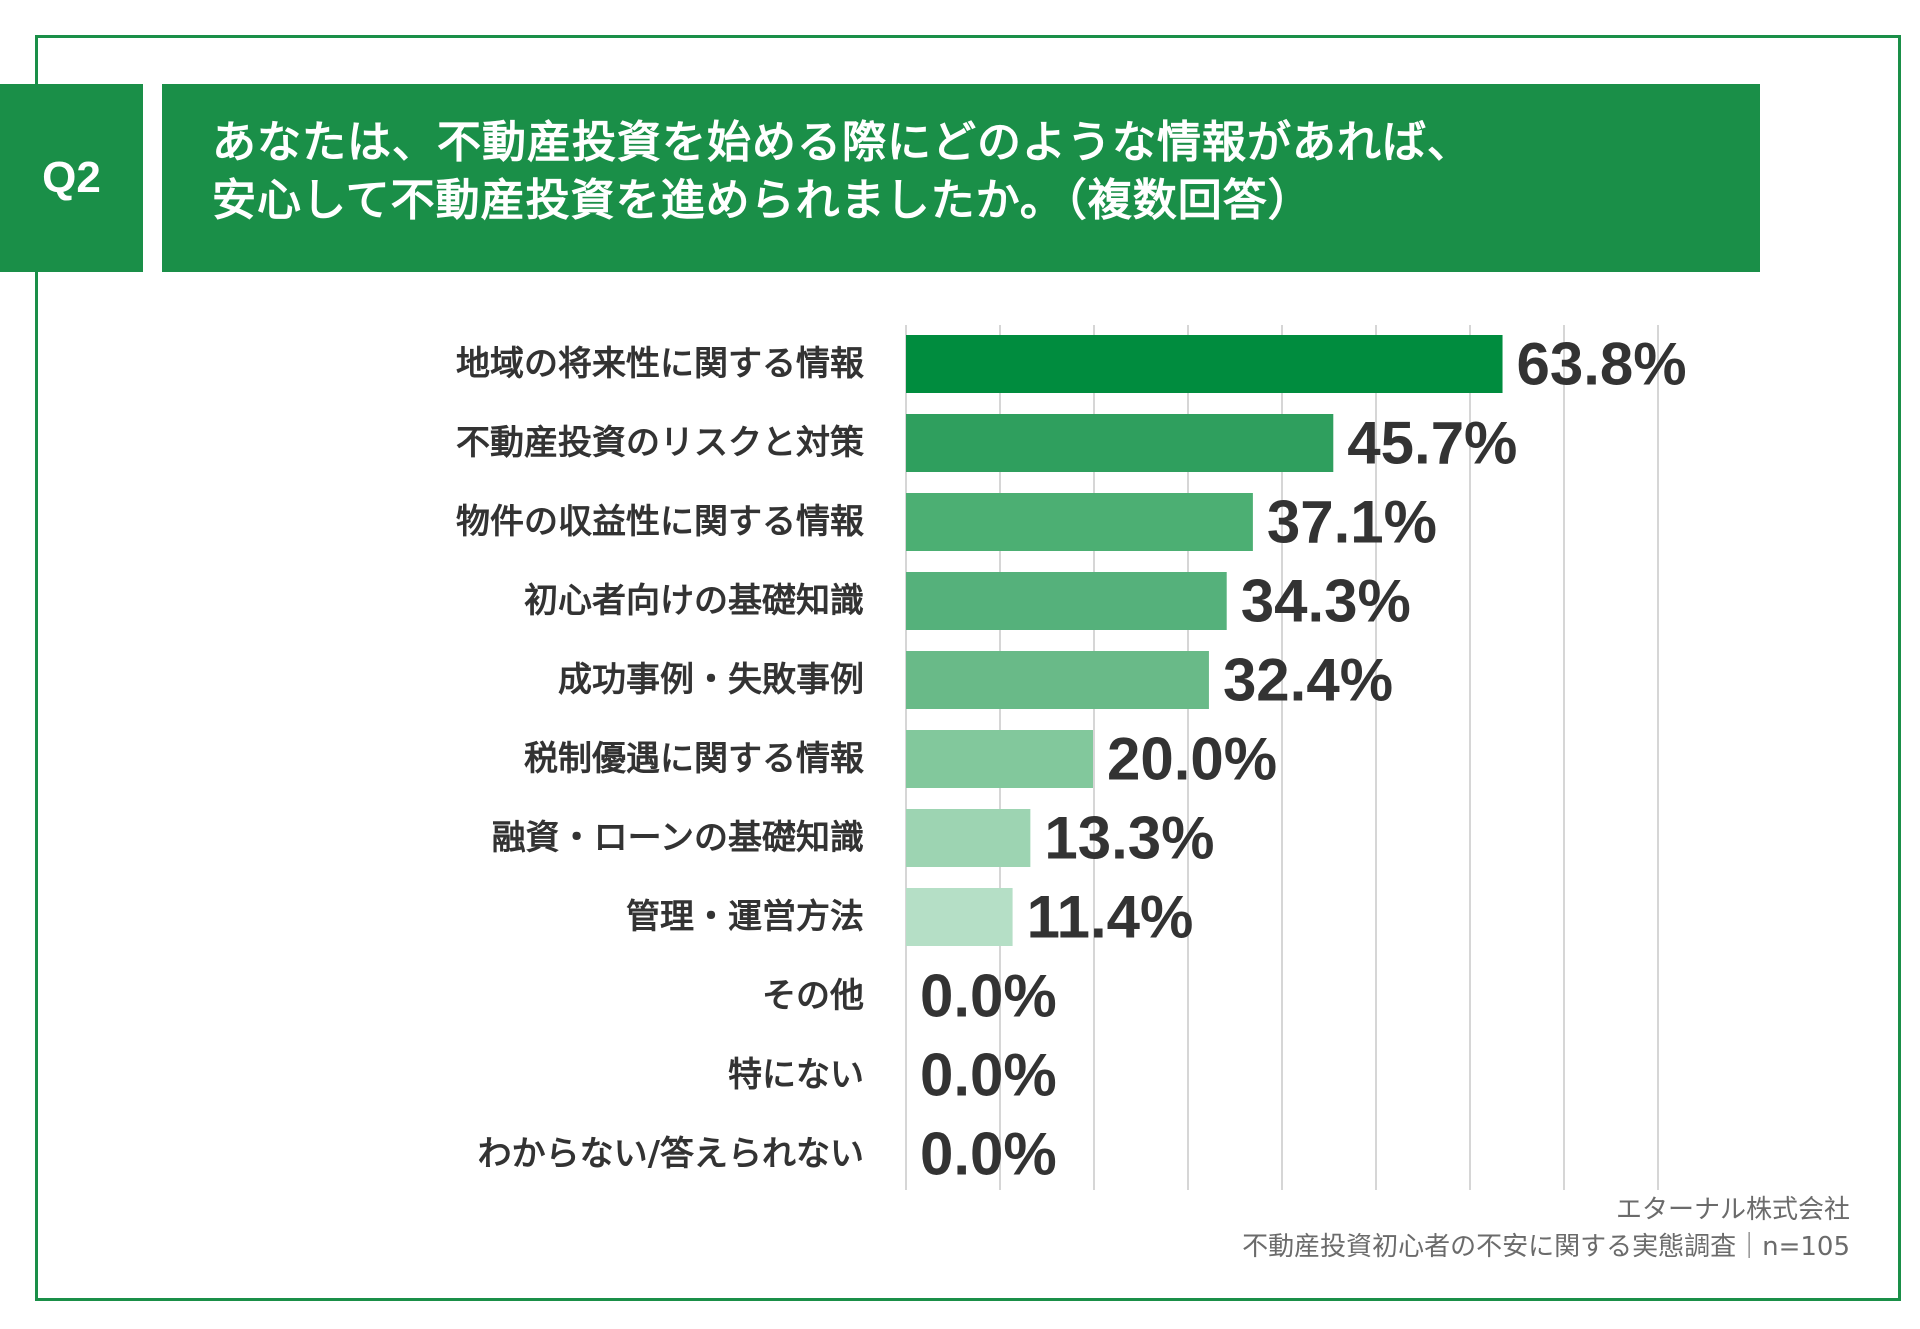 The height and width of the screenshot is (1329, 1920). I want to click on category-label: 特にない, so click(796, 1075).